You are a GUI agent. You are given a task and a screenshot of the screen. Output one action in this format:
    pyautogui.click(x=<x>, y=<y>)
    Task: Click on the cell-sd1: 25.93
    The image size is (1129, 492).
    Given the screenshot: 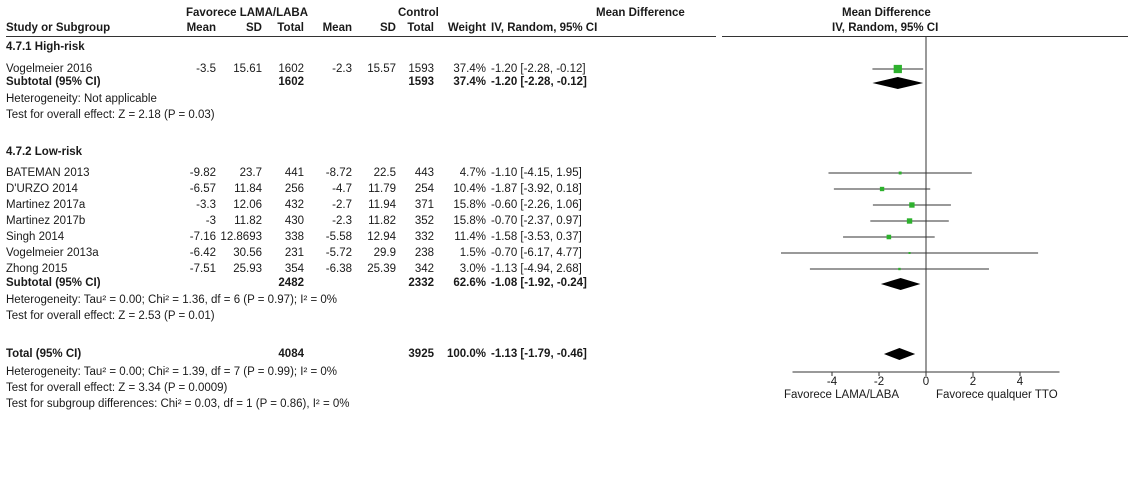 What is the action you would take?
    pyautogui.click(x=247, y=269)
    